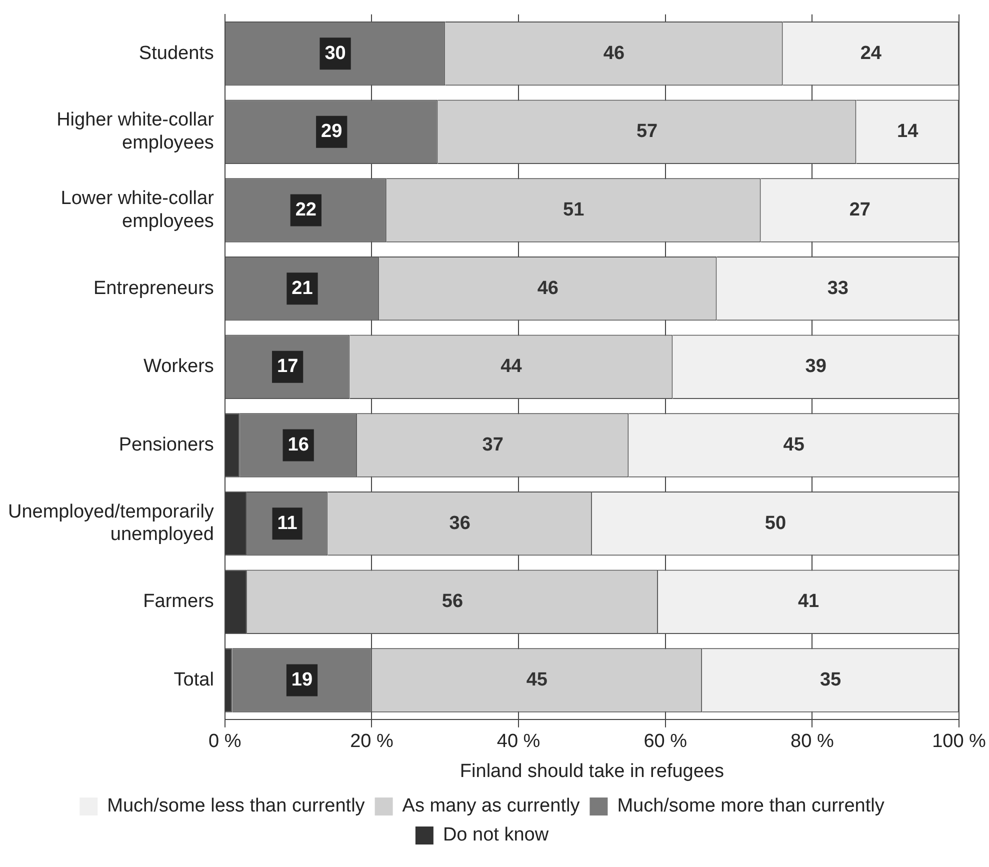  What do you see at coordinates (331, 131) in the screenshot?
I see `data-label: 29` at bounding box center [331, 131].